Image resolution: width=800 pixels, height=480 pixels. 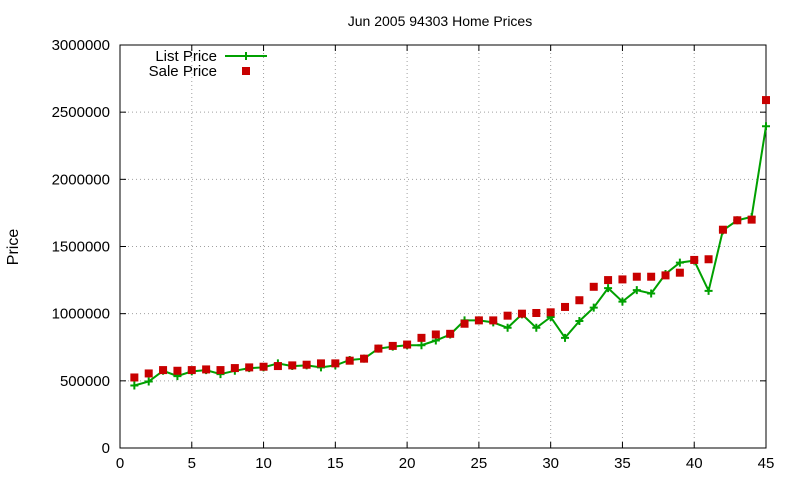 I want to click on x-tick-label: 10, so click(x=263, y=463).